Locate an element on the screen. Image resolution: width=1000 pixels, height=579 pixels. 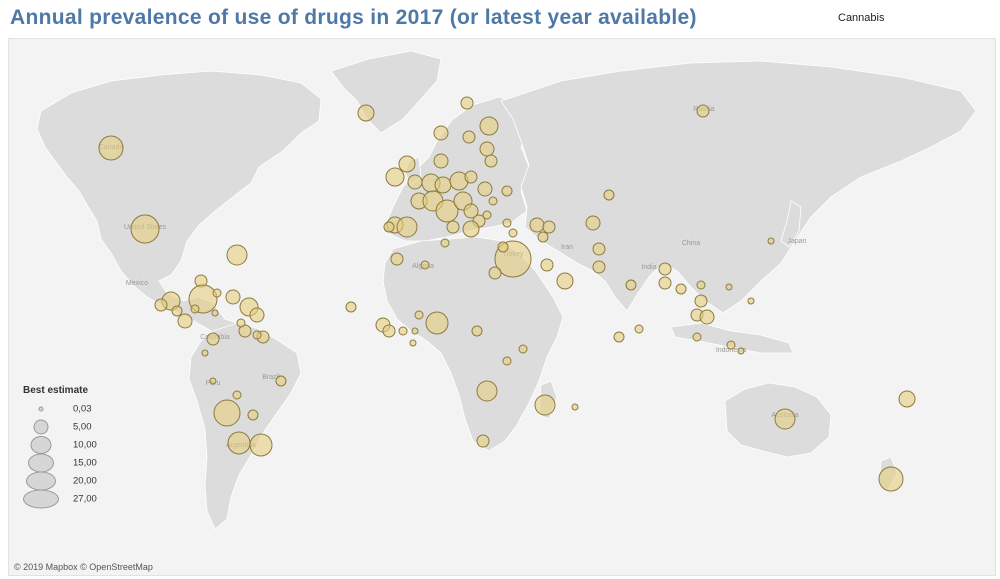
legend-value: 20,00 is located at coordinates (85, 481).